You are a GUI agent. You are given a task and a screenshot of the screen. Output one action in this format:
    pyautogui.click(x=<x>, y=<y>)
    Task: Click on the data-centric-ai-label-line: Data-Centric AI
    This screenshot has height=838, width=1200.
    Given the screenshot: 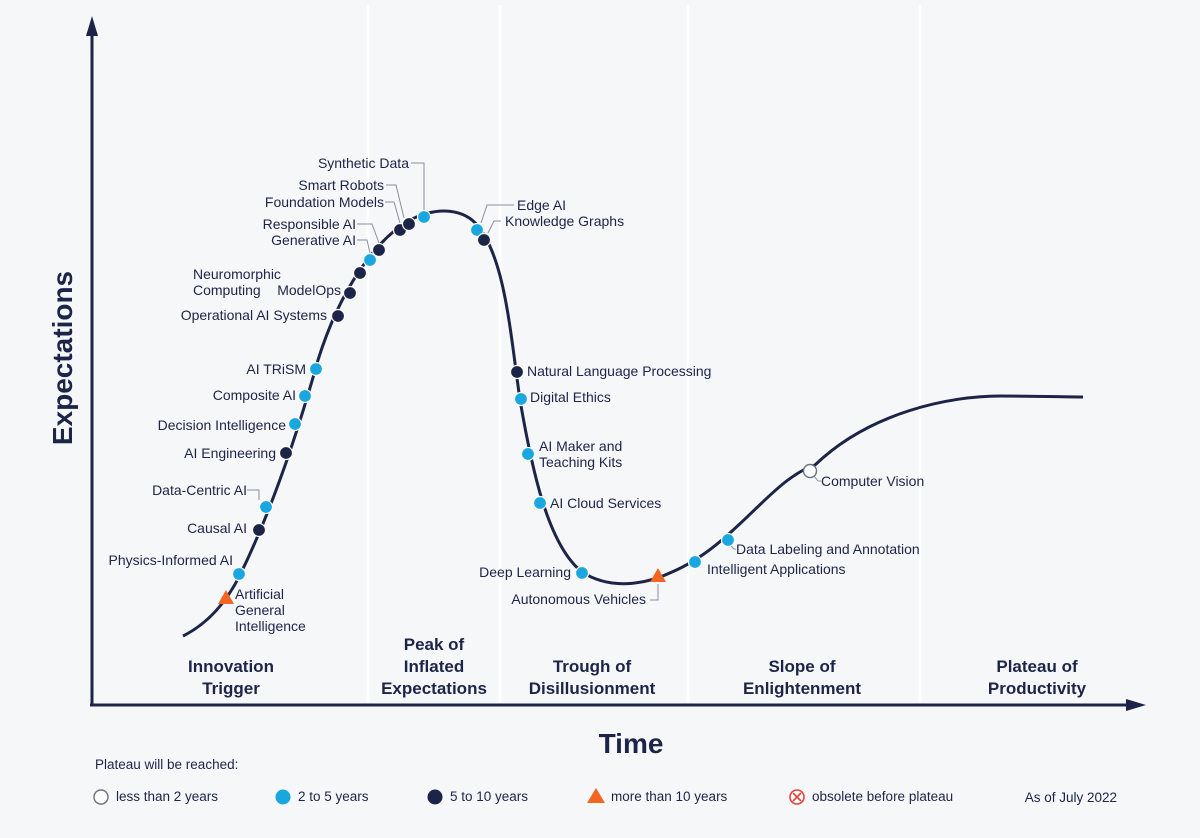 What is the action you would take?
    pyautogui.click(x=199, y=490)
    